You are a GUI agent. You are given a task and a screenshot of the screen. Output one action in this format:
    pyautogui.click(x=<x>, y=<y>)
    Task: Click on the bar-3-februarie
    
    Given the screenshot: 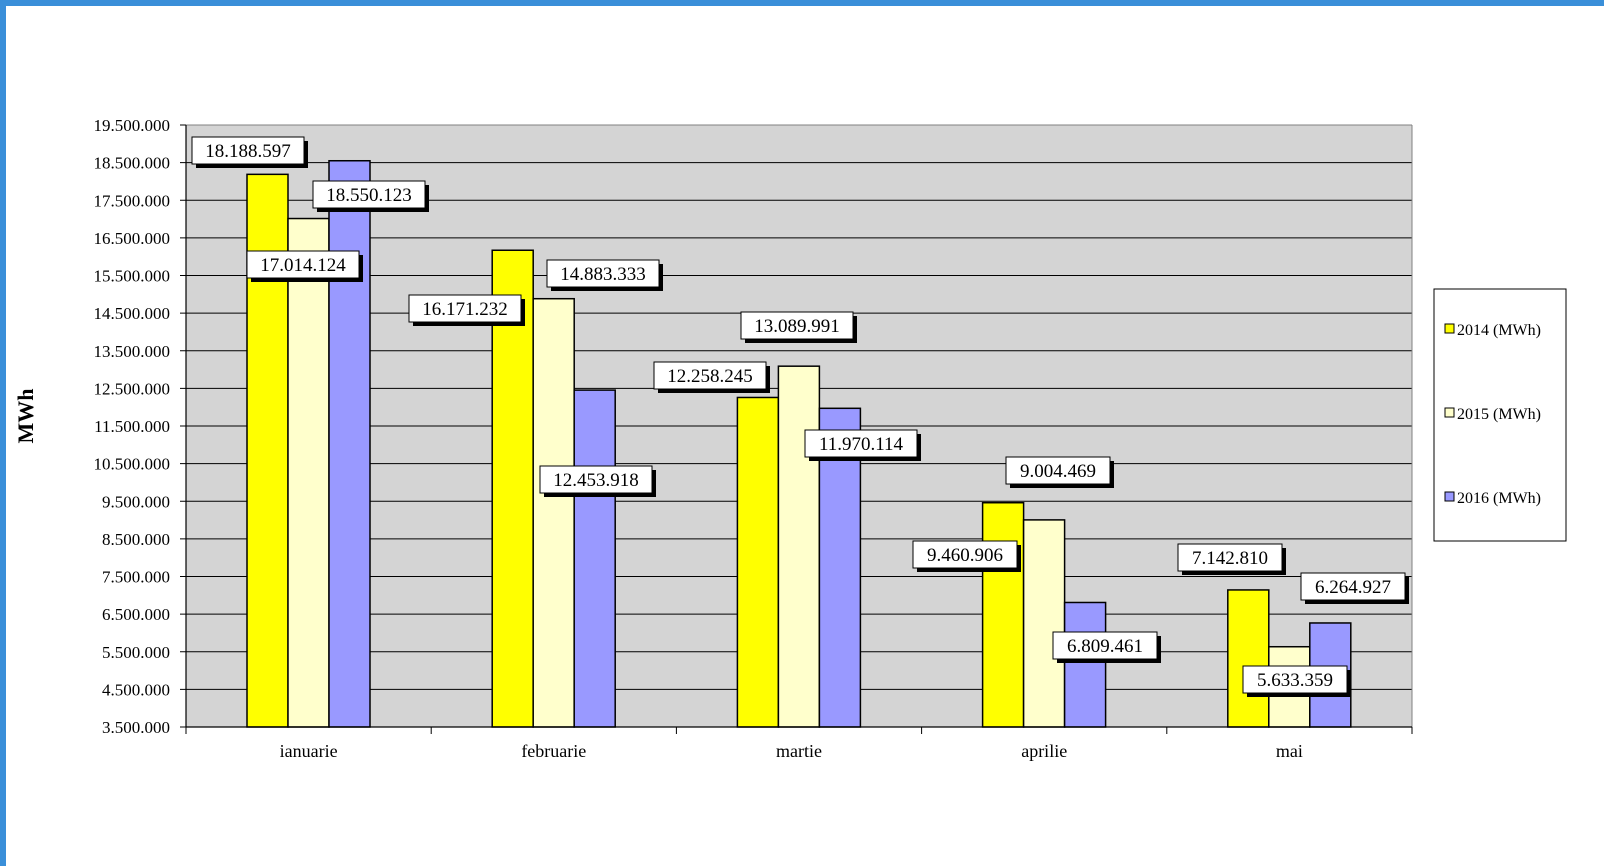 What is the action you would take?
    pyautogui.click(x=594, y=558)
    